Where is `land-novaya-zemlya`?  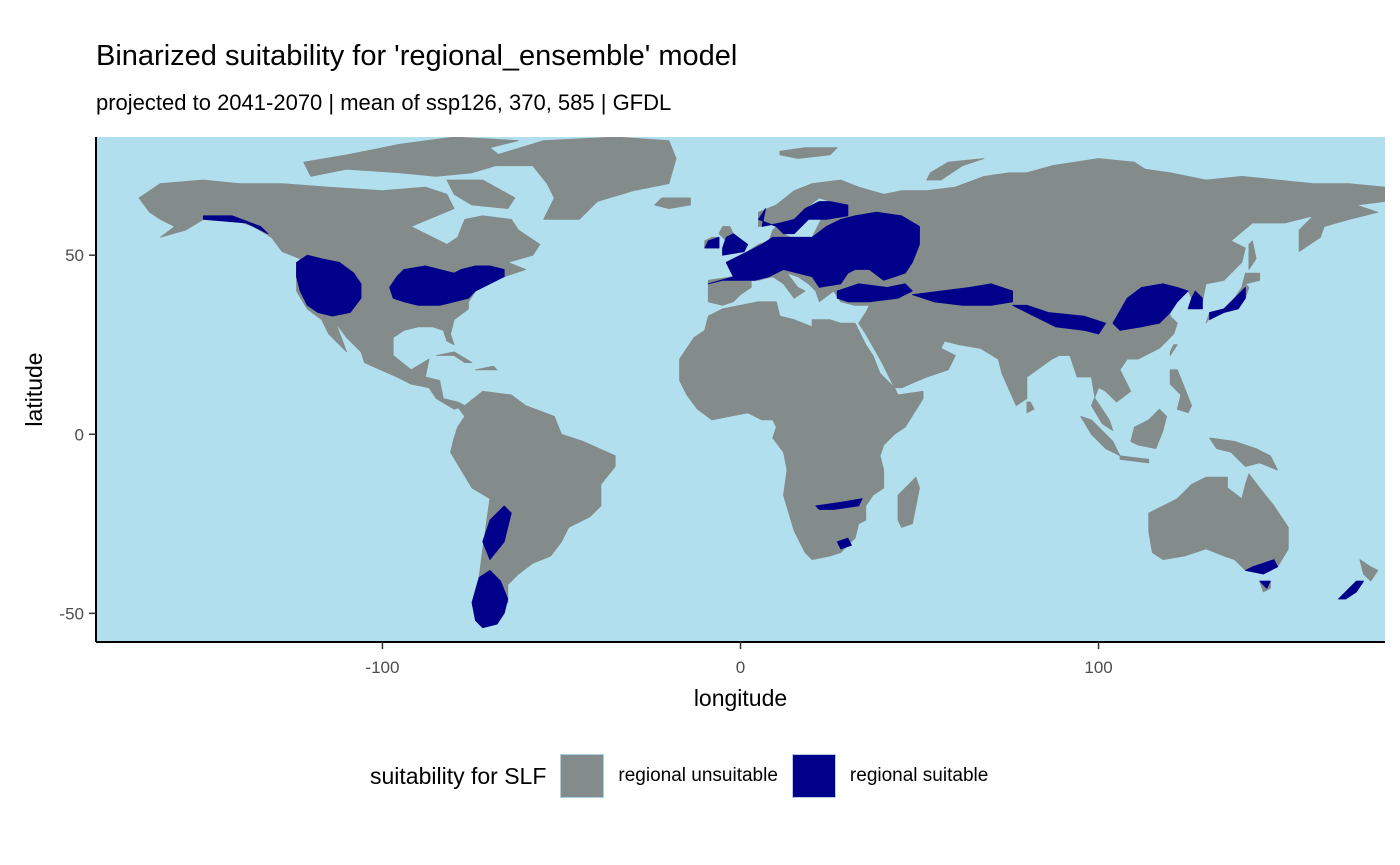 land-novaya-zemlya is located at coordinates (955, 169).